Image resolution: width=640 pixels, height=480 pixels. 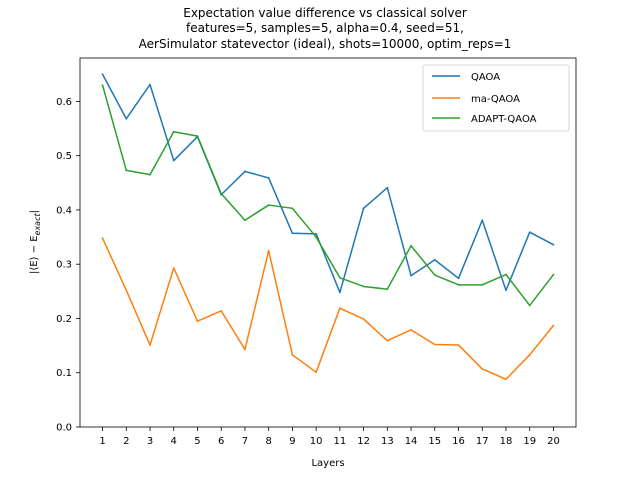 I want to click on legend-box, so click(x=496, y=98).